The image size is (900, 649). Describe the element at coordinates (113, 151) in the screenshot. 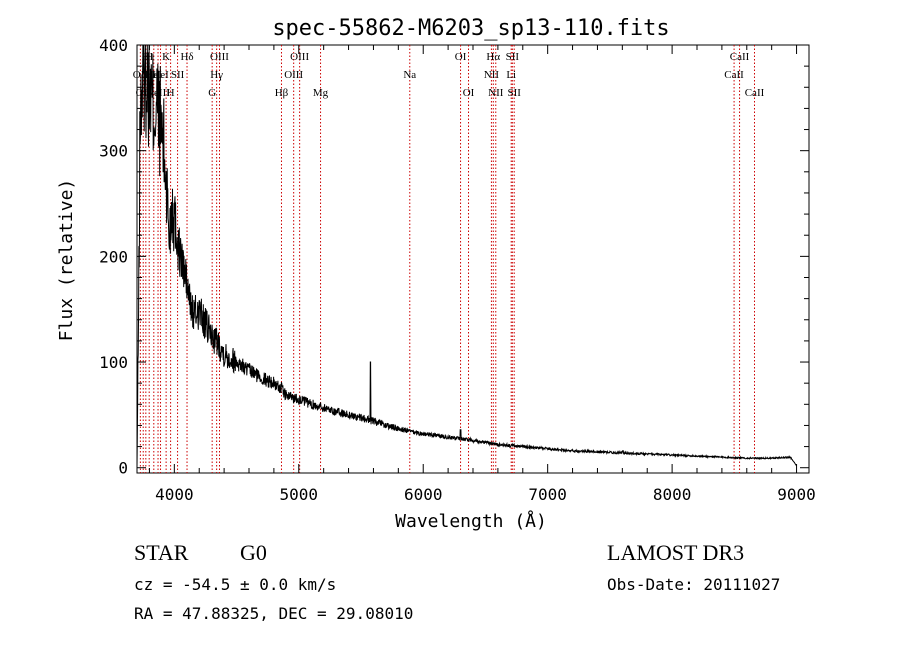

I see `y-tick-label: 300` at that location.